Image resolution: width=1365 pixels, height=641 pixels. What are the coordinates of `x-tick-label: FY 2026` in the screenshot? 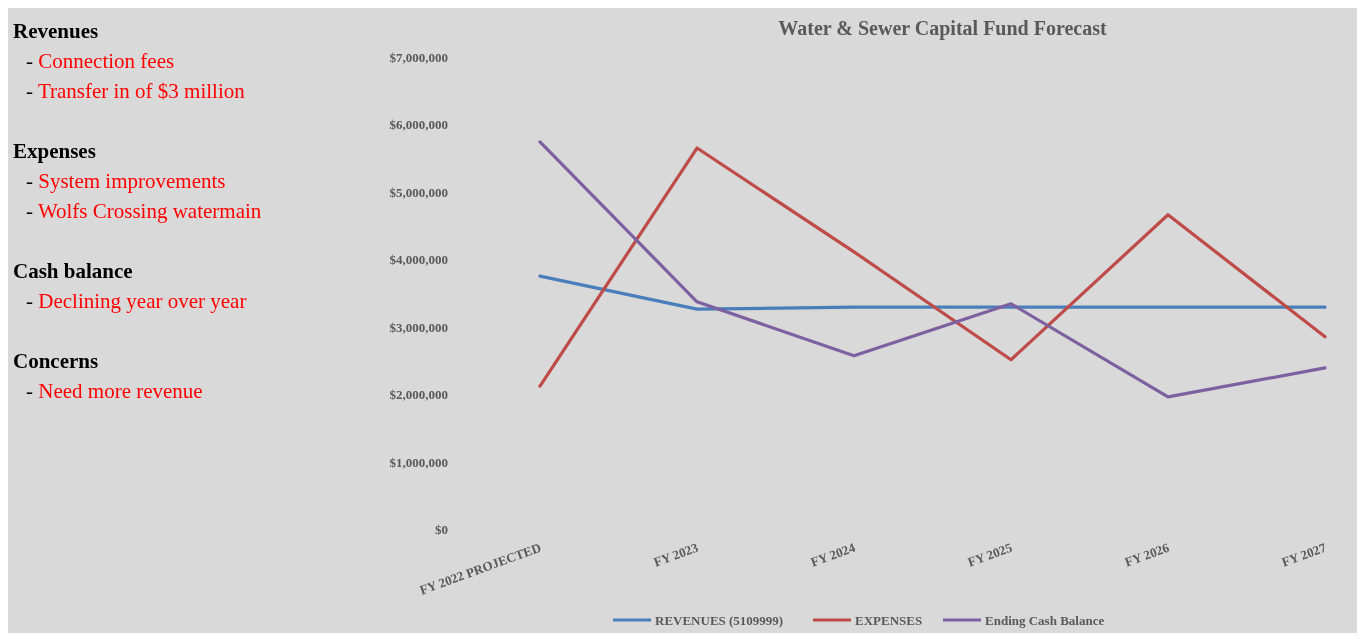 It's located at (1147, 554).